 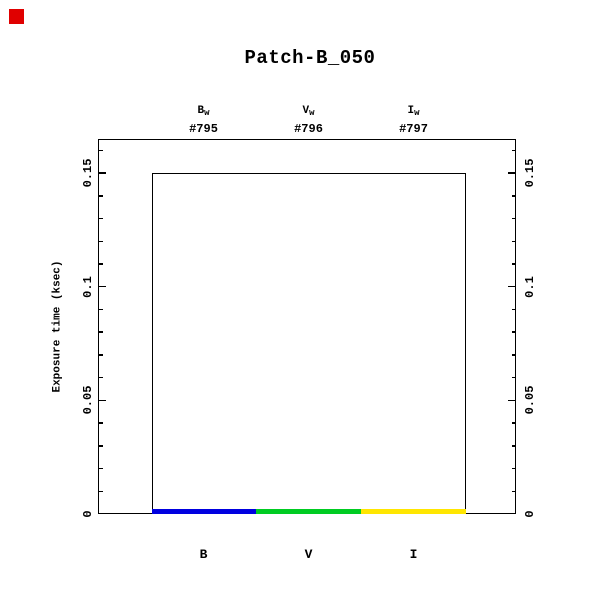 What do you see at coordinates (530, 400) in the screenshot?
I see `y-tick-label-right: 0.05` at bounding box center [530, 400].